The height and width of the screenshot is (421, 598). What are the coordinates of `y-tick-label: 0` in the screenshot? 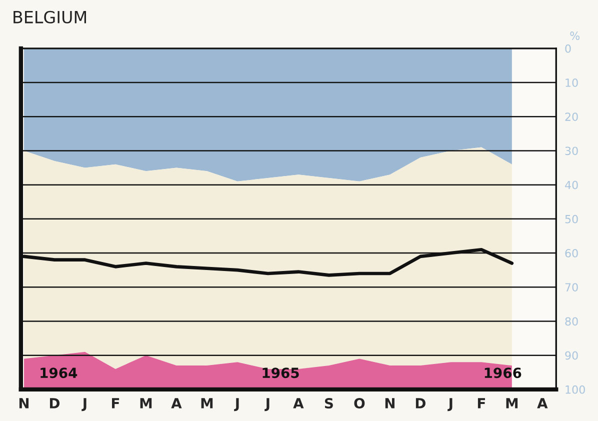 It's located at (568, 48).